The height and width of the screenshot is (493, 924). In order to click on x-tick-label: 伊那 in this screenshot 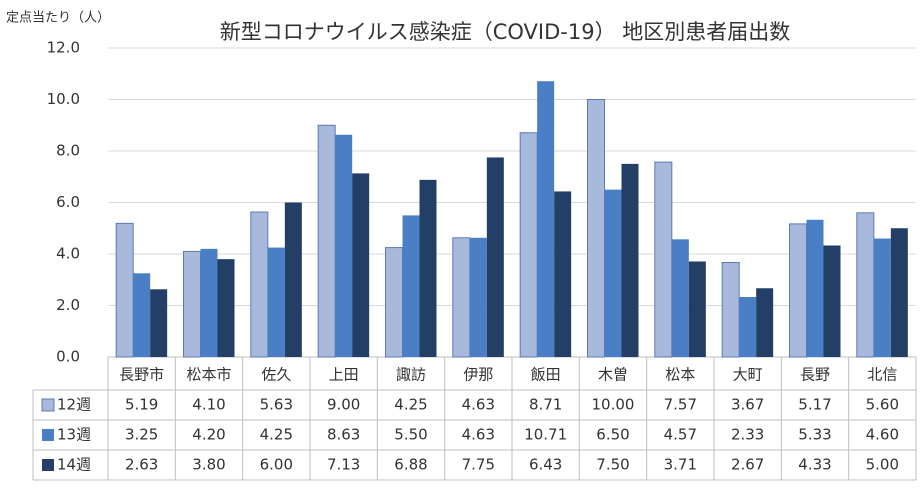, I will do `click(478, 375)`.